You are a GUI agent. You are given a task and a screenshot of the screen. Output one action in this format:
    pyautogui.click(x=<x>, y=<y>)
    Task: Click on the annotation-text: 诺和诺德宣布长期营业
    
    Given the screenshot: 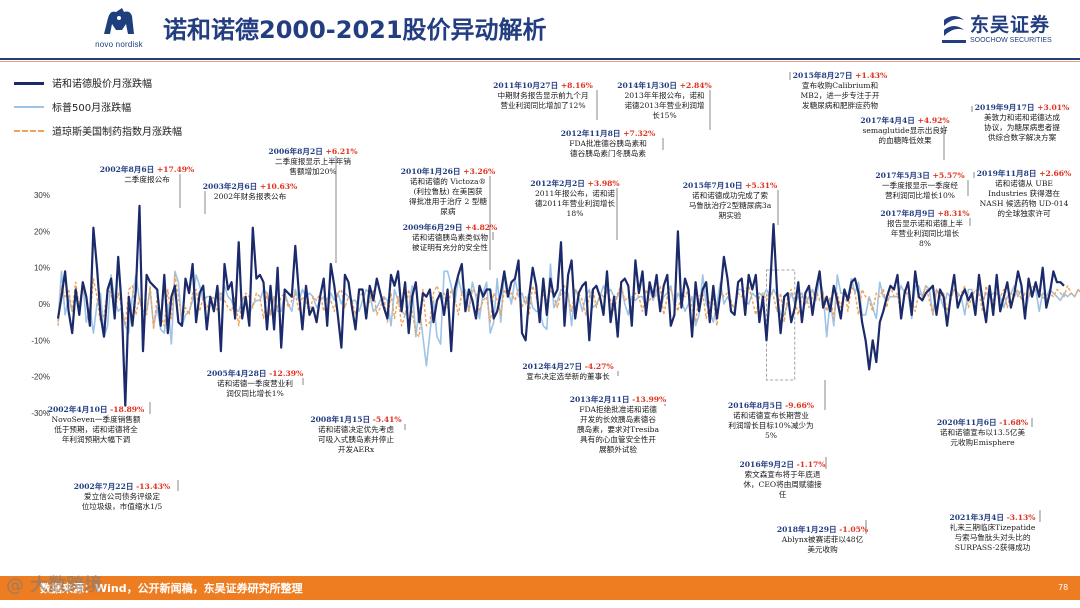 What is the action you would take?
    pyautogui.click(x=771, y=415)
    